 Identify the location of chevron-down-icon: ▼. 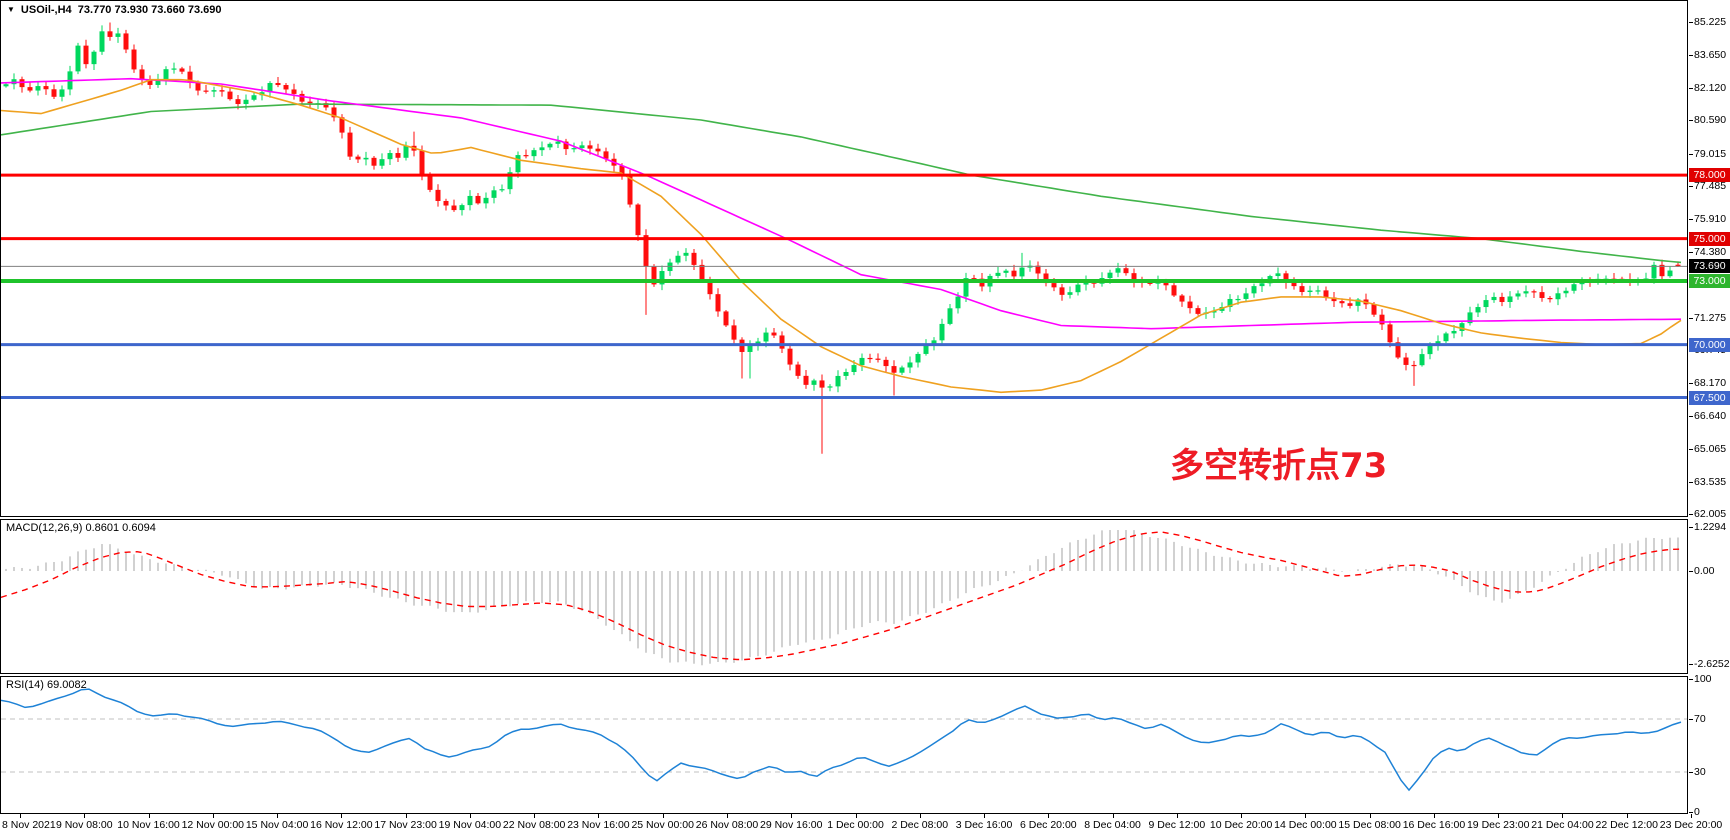
(11, 9).